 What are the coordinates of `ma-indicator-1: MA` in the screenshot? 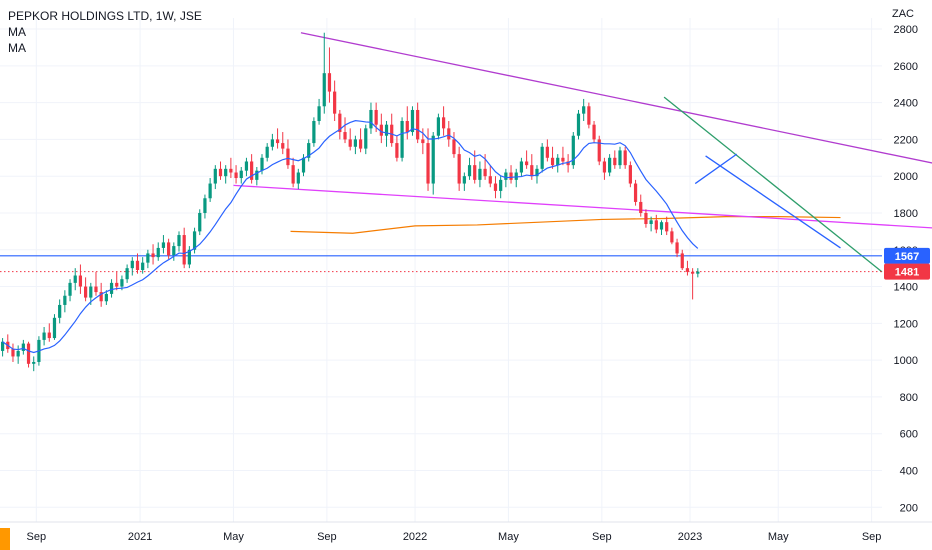 It's located at (17, 32).